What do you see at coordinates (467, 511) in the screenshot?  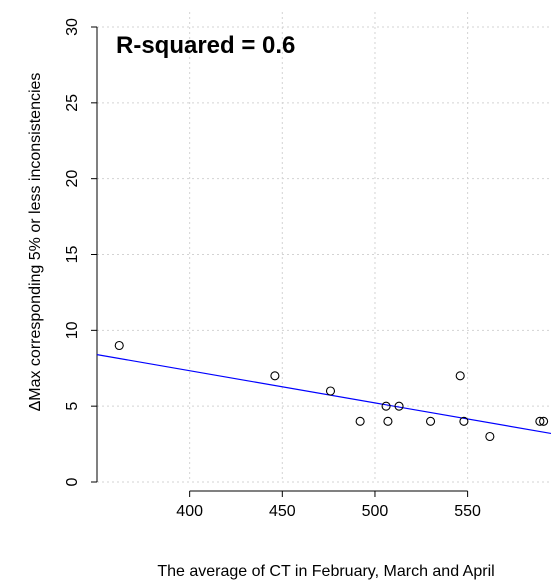 I see `x-tick-label: 550` at bounding box center [467, 511].